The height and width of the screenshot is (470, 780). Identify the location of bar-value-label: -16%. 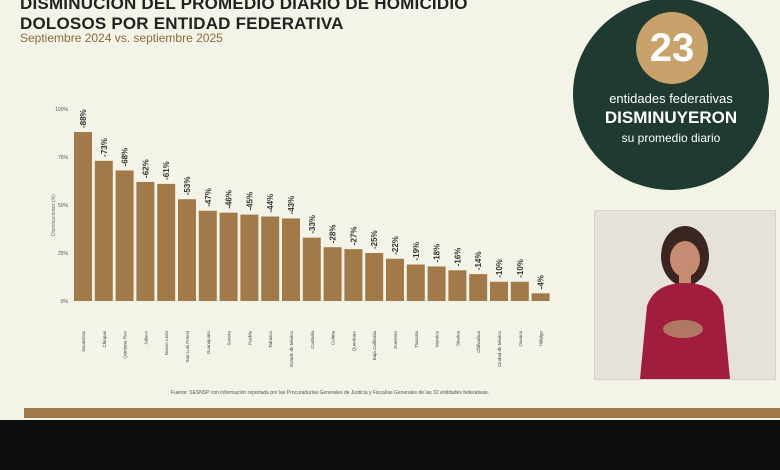
(457, 257).